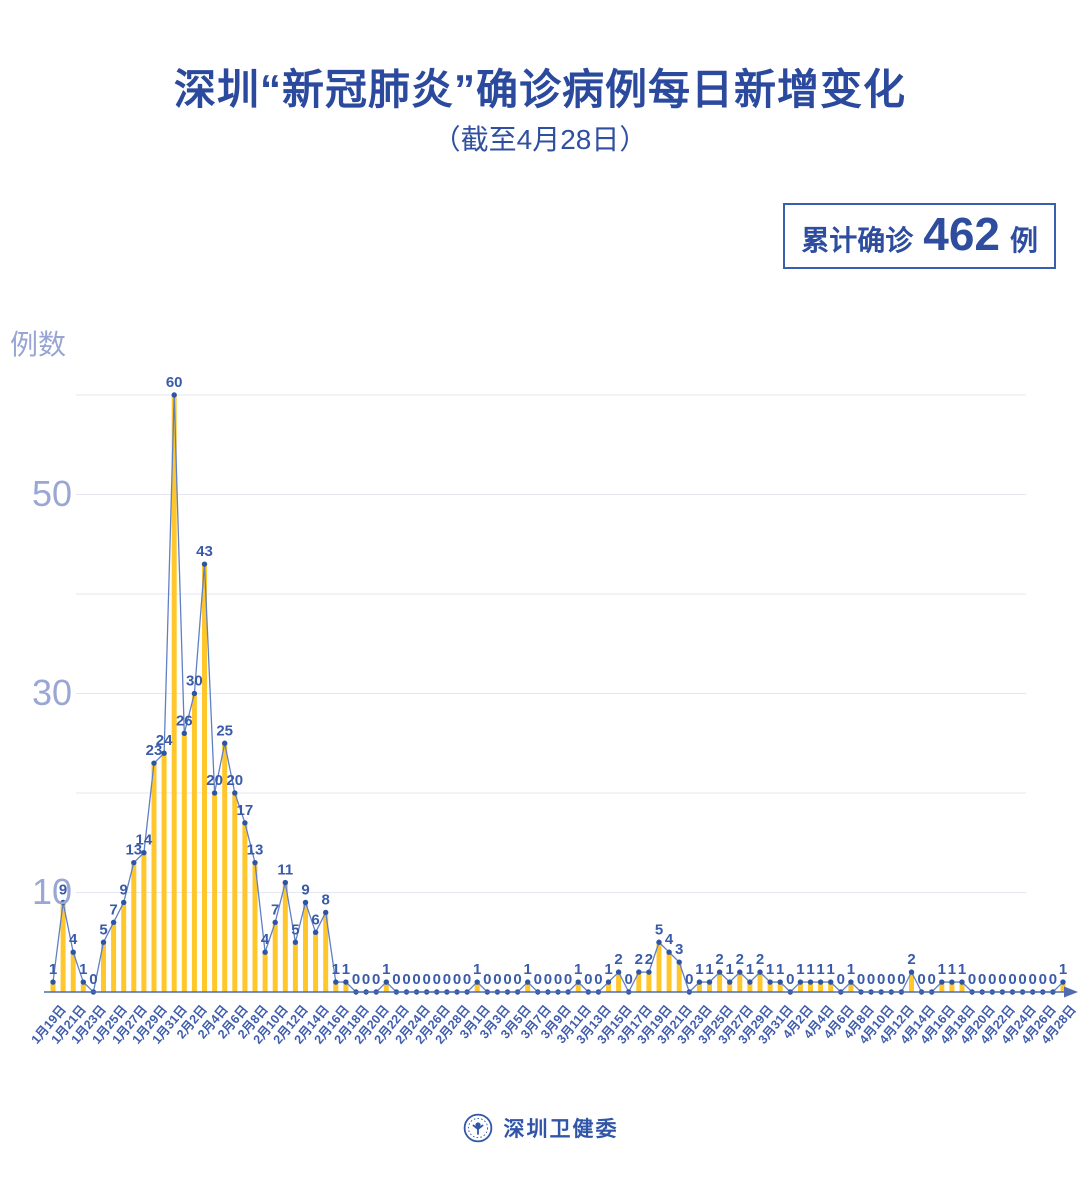 The height and width of the screenshot is (1184, 1080). I want to click on point-value-label: 7, so click(275, 909).